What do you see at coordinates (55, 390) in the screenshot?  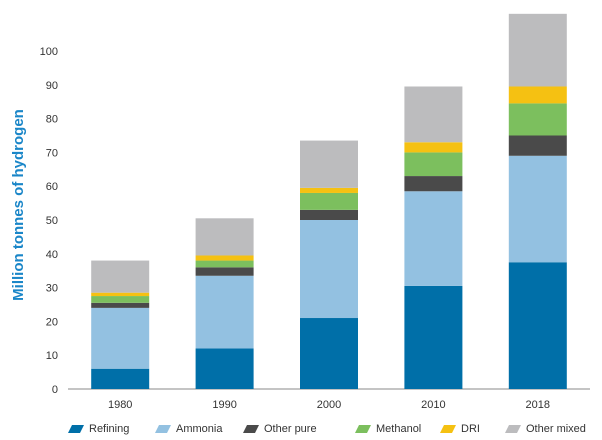 I see `y-tick-label: 0` at bounding box center [55, 390].